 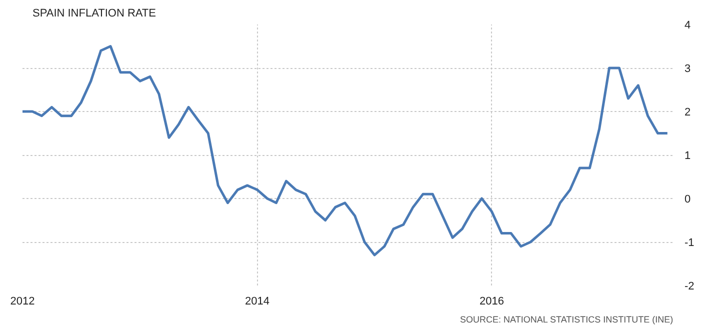 What do you see at coordinates (687, 200) in the screenshot?
I see `y-tick-label: 0` at bounding box center [687, 200].